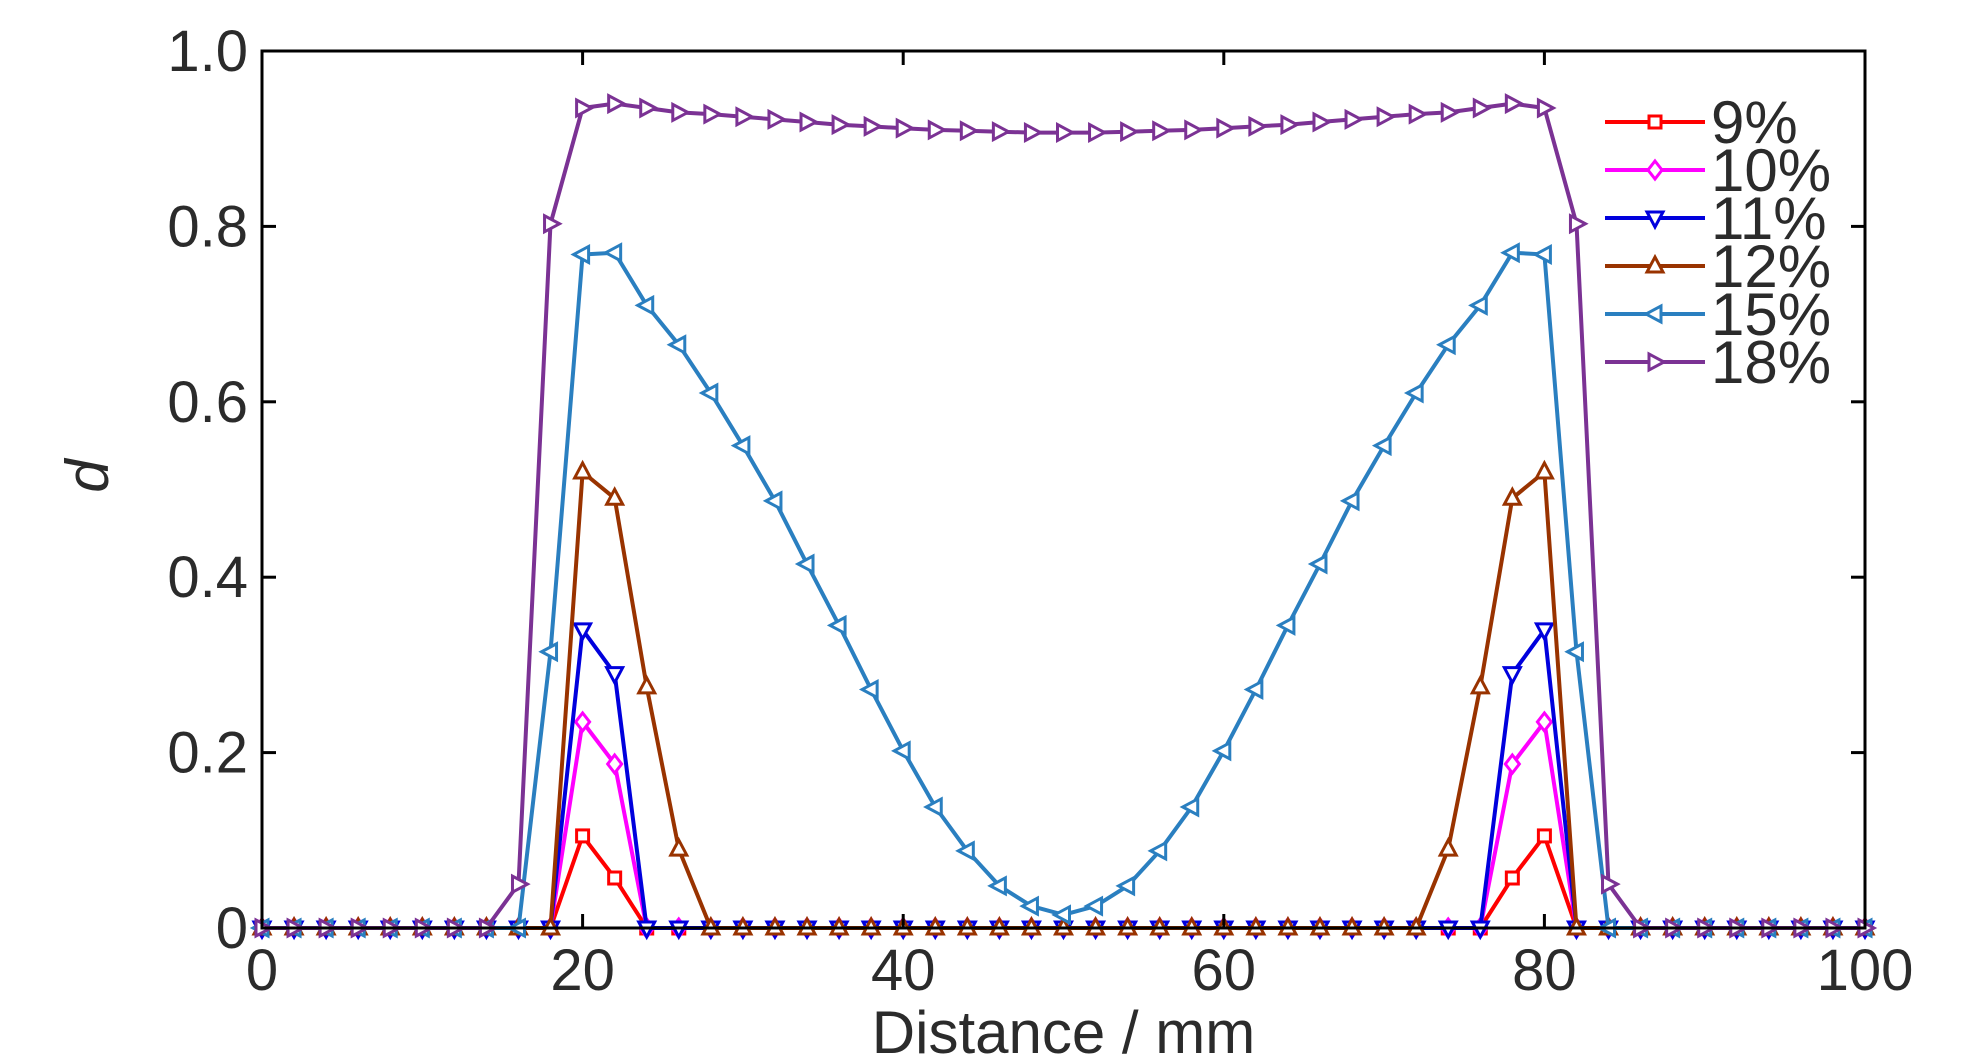 Image resolution: width=1984 pixels, height=1063 pixels. Describe the element at coordinates (1771, 266) in the screenshot. I see `legend-label: 12%` at that location.